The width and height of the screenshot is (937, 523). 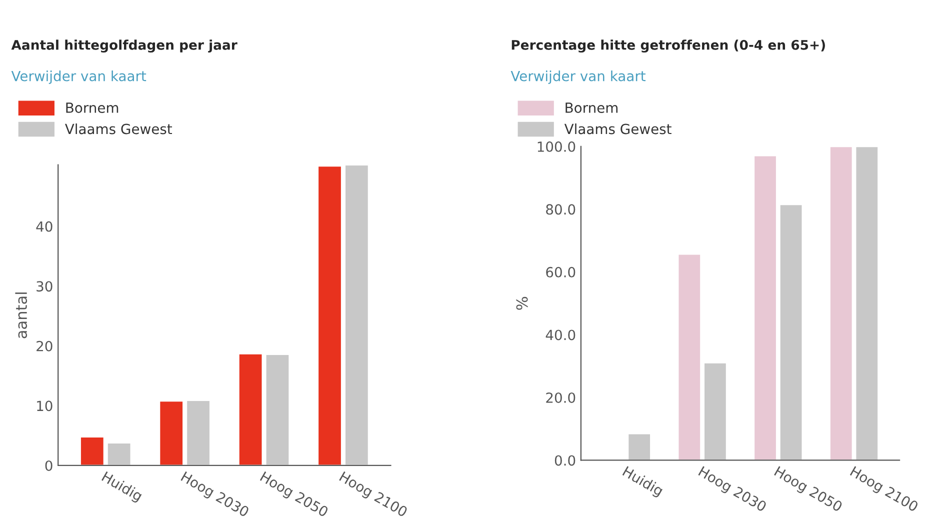 I want to click on y-tick-label: 20.0, so click(x=561, y=397).